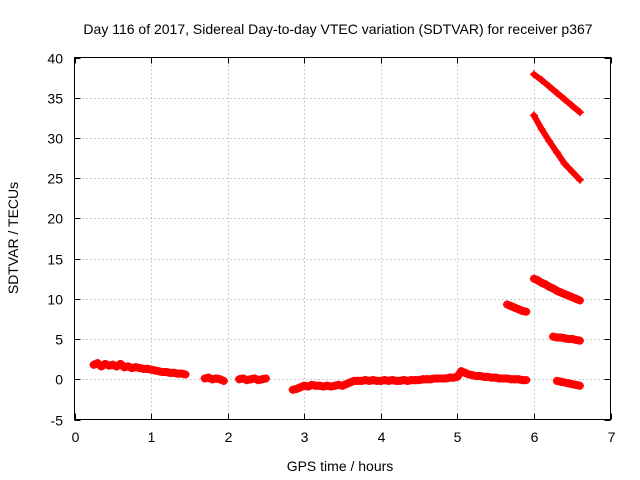  Describe the element at coordinates (55, 300) in the screenshot. I see `y-tick-label: 10` at that location.